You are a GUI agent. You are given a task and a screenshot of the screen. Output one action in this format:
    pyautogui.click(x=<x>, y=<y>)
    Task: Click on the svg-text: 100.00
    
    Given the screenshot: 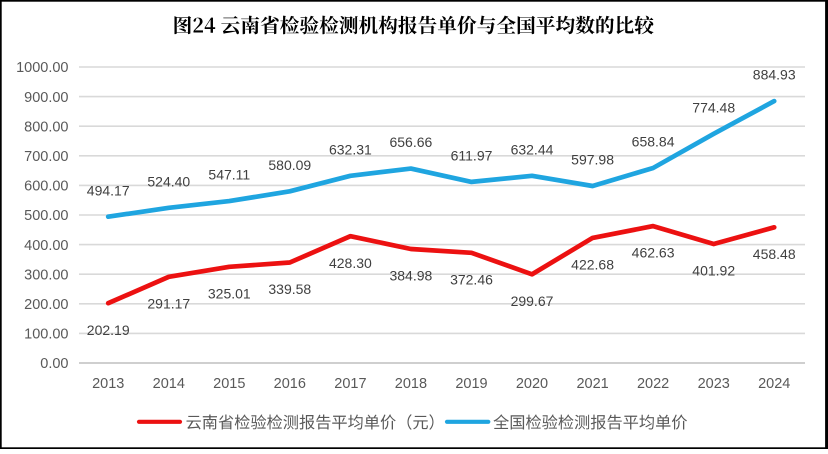 What is the action you would take?
    pyautogui.click(x=46, y=335)
    